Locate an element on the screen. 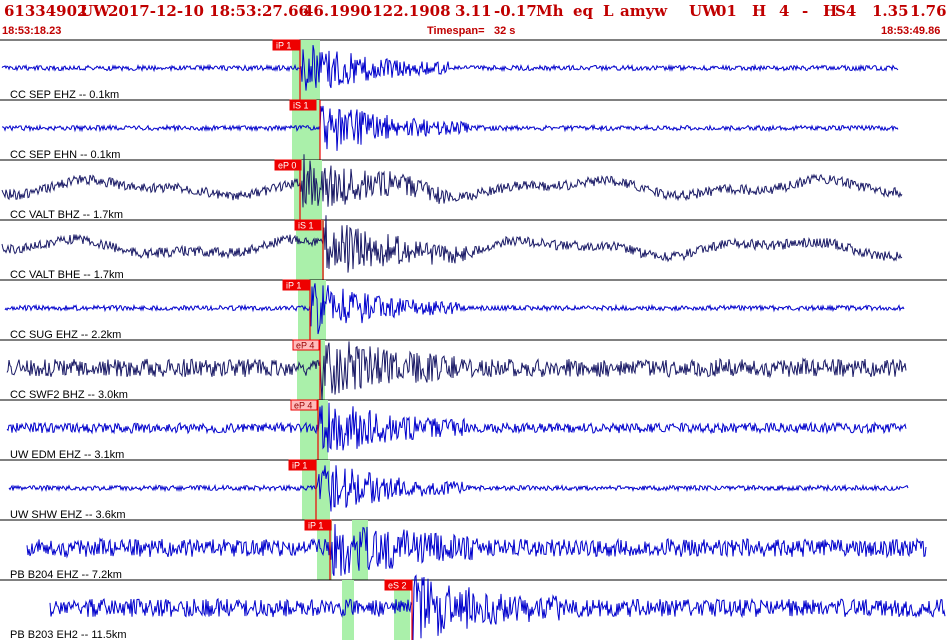 The width and height of the screenshot is (947, 640). trace-panel: eS 2 PB B203 EH2 -- 11.5km is located at coordinates (473, 607).